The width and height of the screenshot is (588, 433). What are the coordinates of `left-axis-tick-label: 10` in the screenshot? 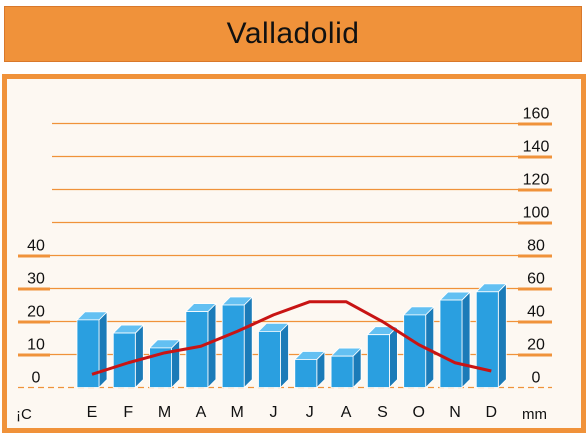 It's located at (36, 345).